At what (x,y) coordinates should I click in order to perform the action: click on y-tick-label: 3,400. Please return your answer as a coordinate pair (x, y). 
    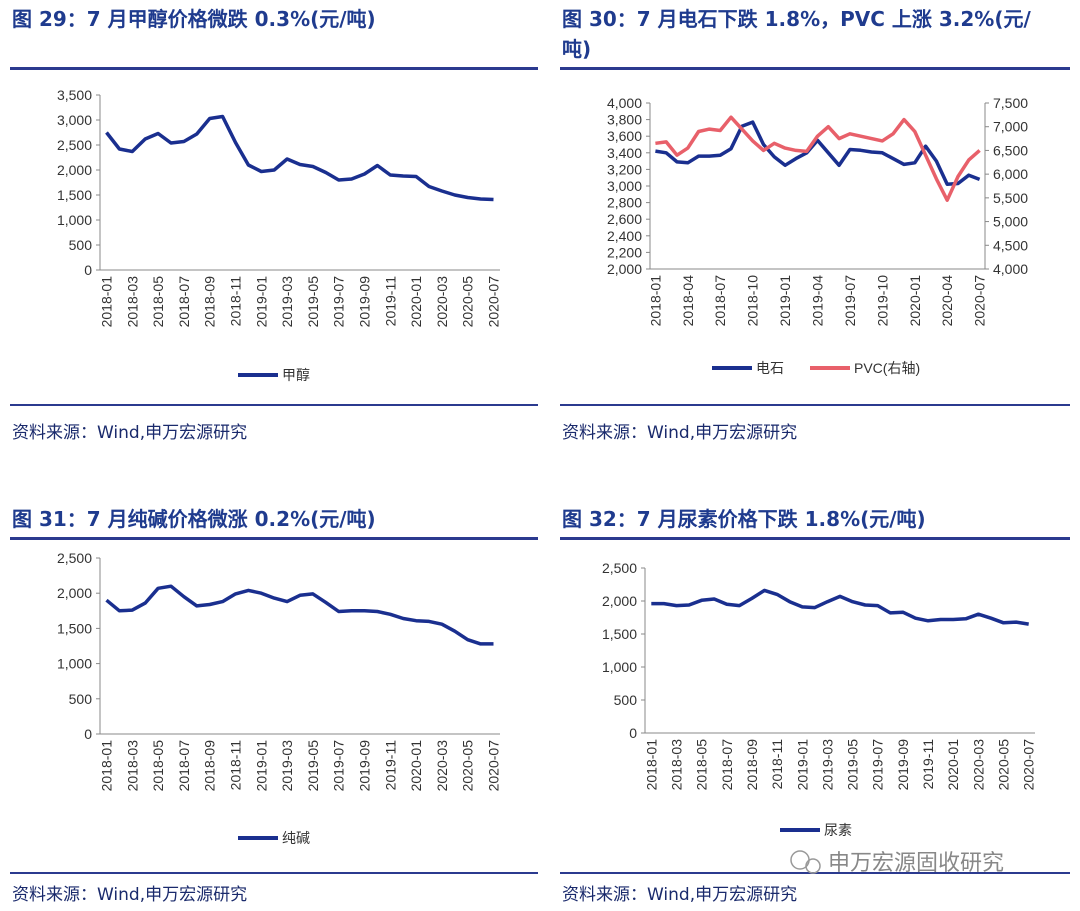
    Looking at the image, I should click on (624, 153).